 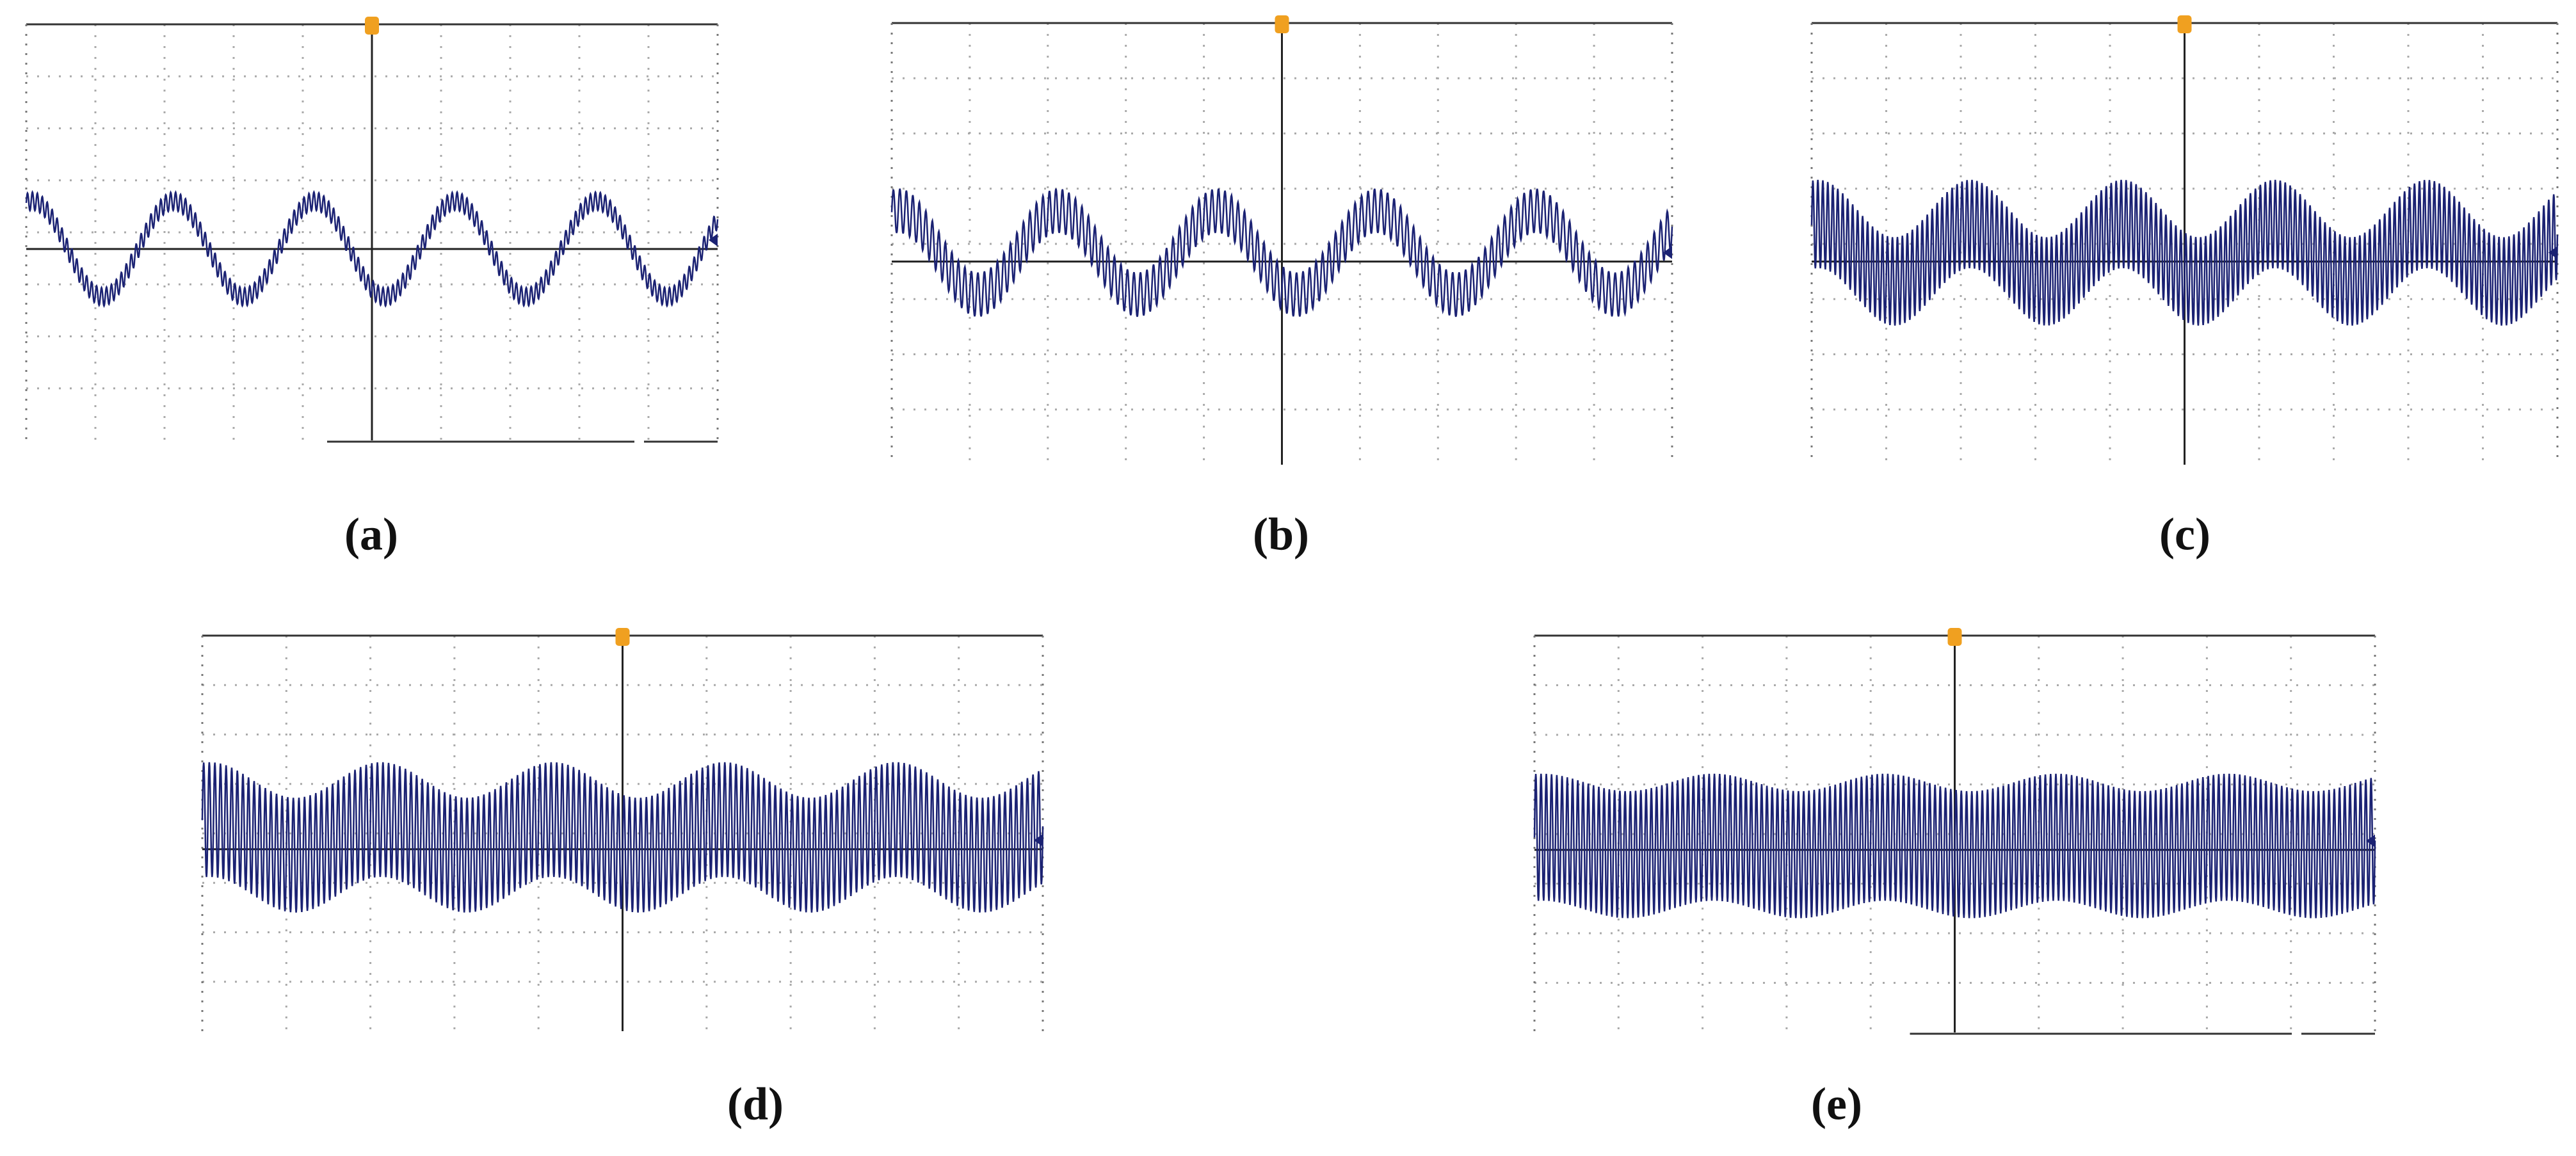 I want to click on scope-panel: (c), so click(x=2184, y=287).